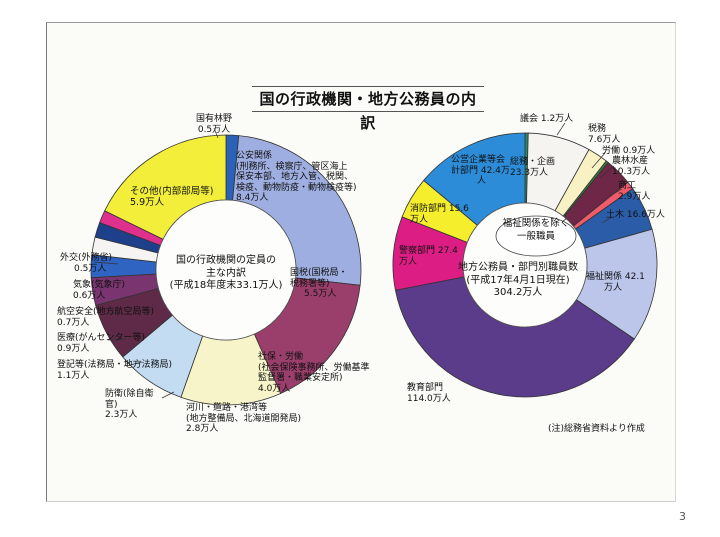 This screenshot has height=537, width=720. What do you see at coordinates (106, 317) in the screenshot?
I see `label-koku-anzen: 航空安全(地方航空局等) 0.7万人` at bounding box center [106, 317].